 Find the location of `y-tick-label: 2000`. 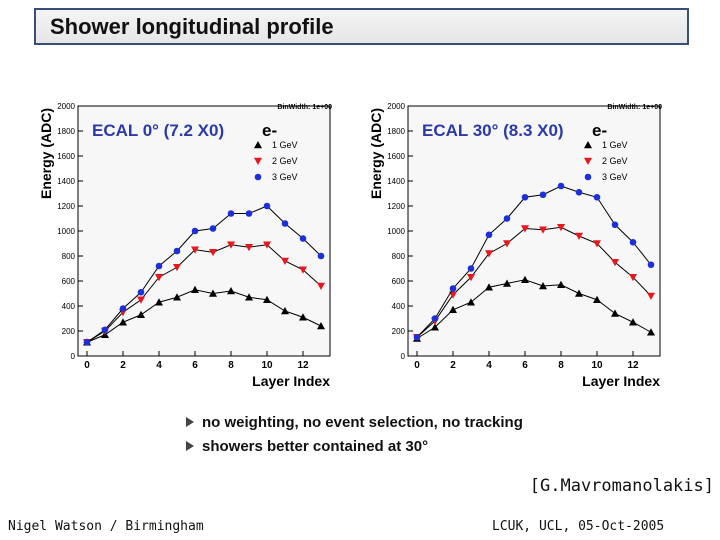

y-tick-label: 2000 is located at coordinates (66, 106).